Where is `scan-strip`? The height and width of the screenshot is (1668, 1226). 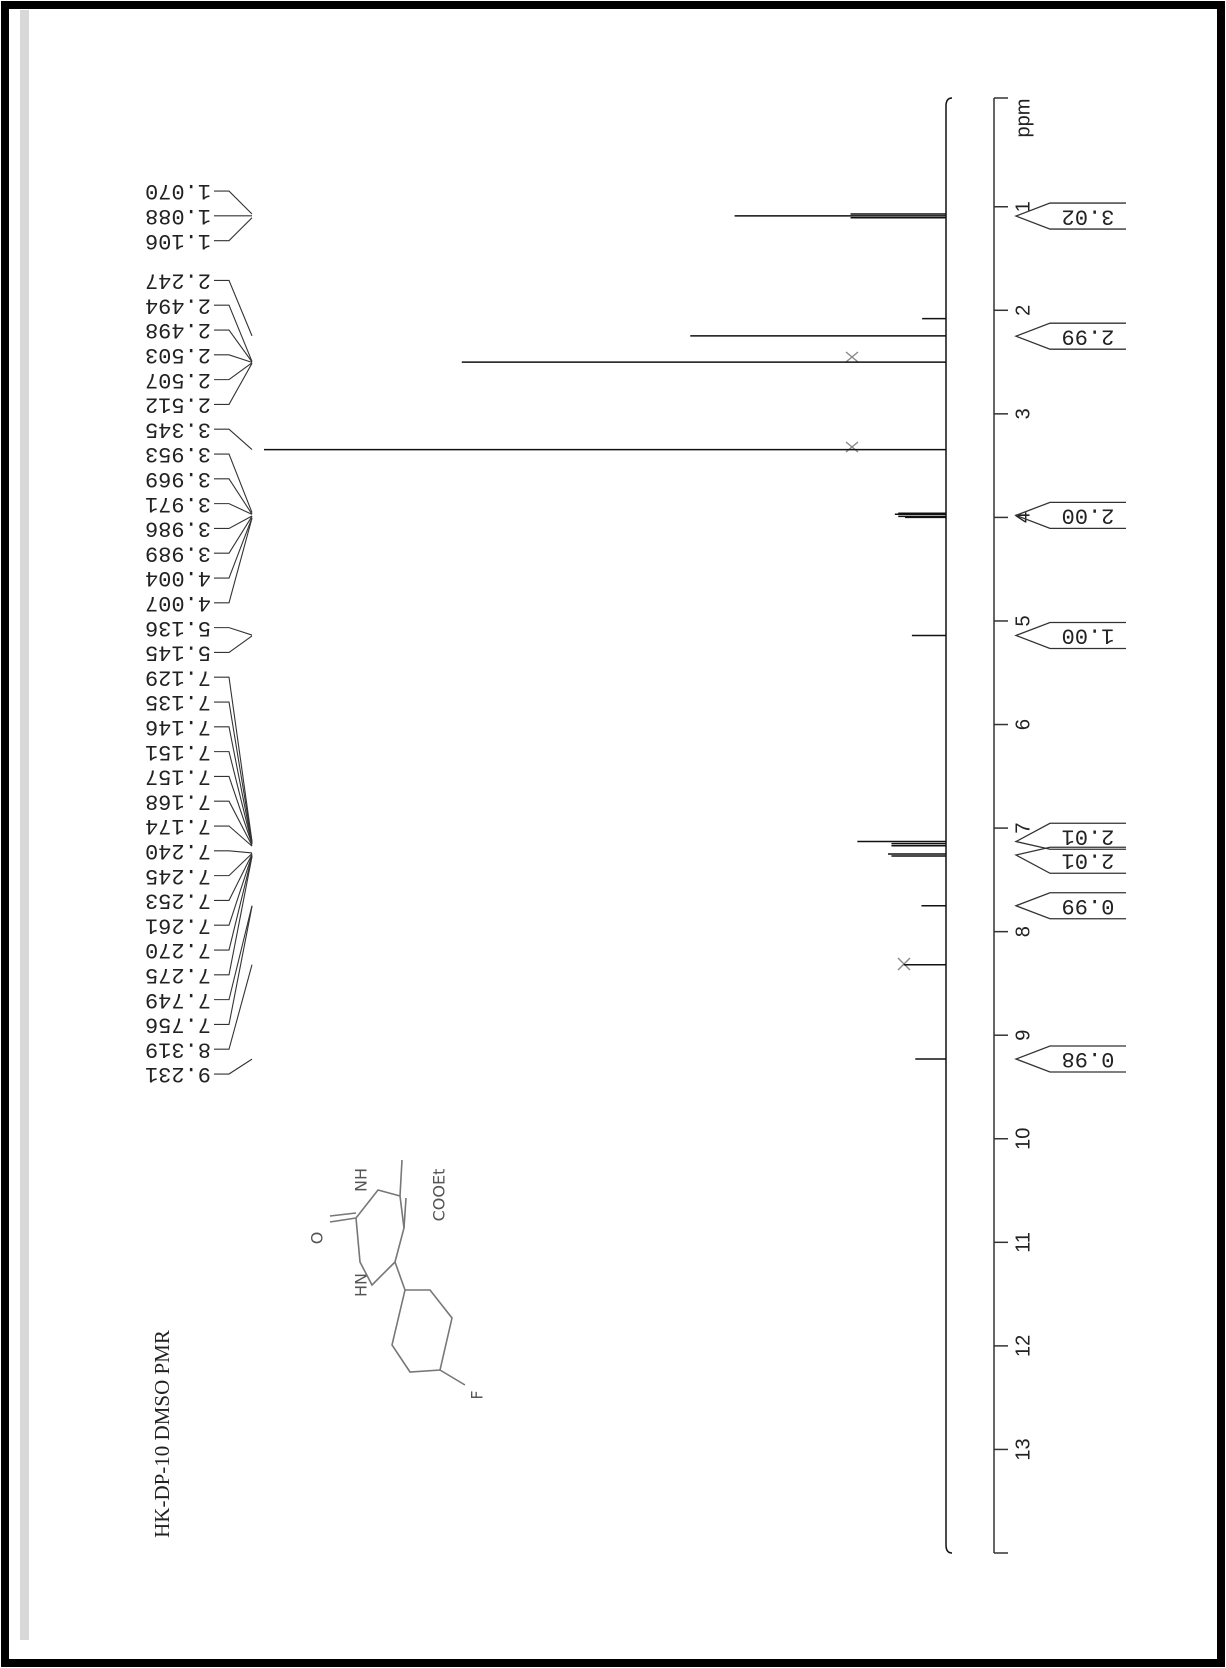 scan-strip is located at coordinates (24, 825).